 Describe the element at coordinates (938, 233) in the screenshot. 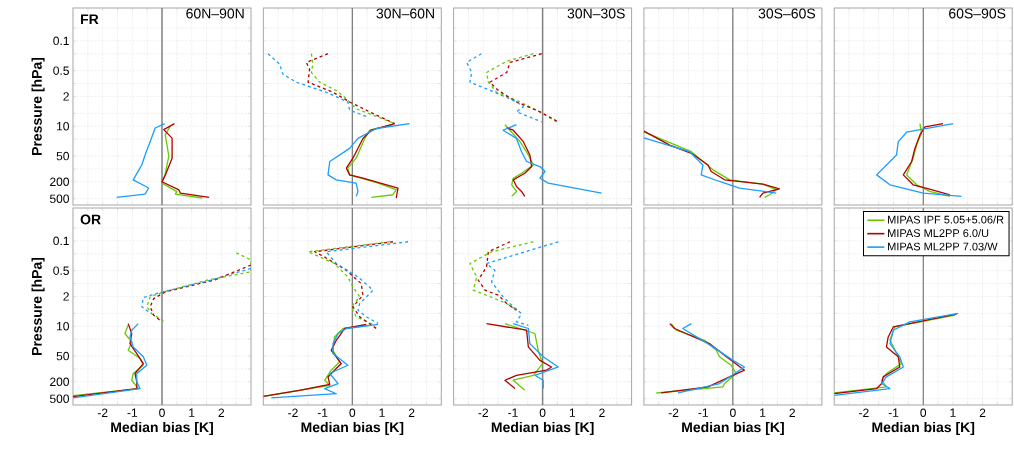

I see `legend-label: MIPAS ML2PP 6.0/U` at that location.